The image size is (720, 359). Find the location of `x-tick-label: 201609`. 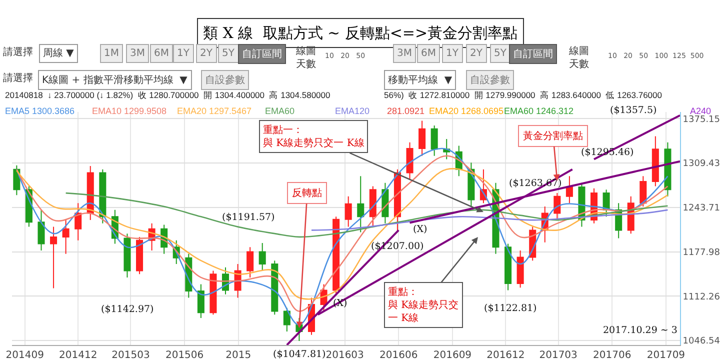

x-tick-label: 201609 is located at coordinates (452, 354).